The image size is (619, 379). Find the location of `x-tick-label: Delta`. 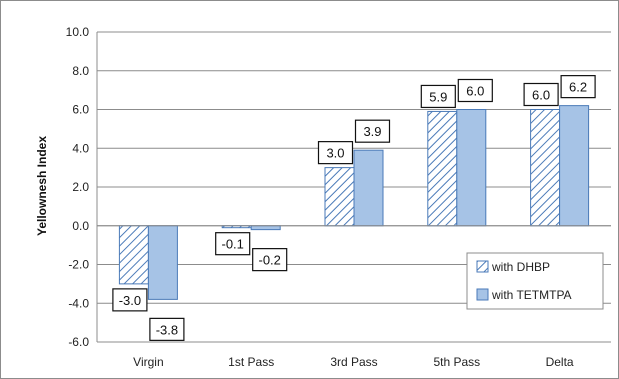

x-tick-label: Delta is located at coordinates (560, 362).